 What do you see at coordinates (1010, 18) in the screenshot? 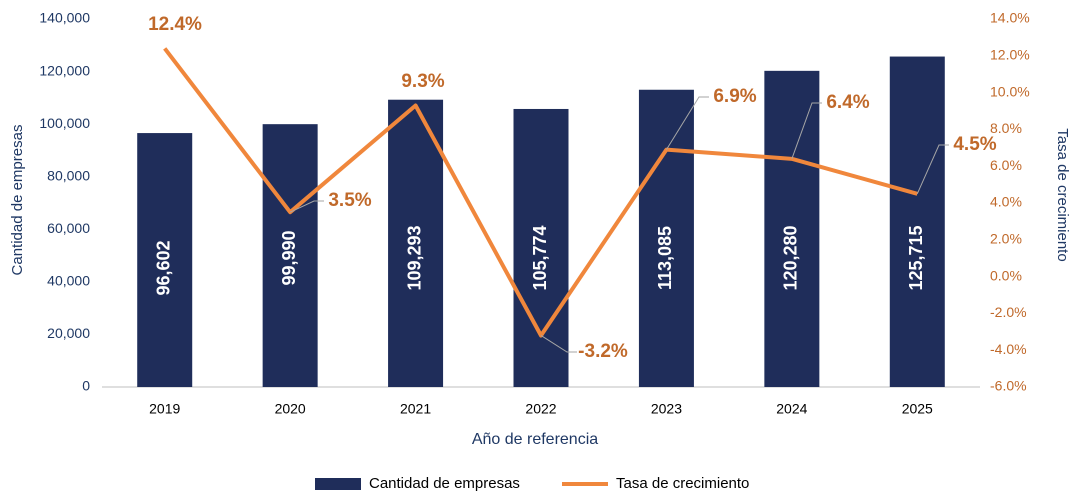
I see `y2-tick-label: 14.0%` at bounding box center [1010, 18].